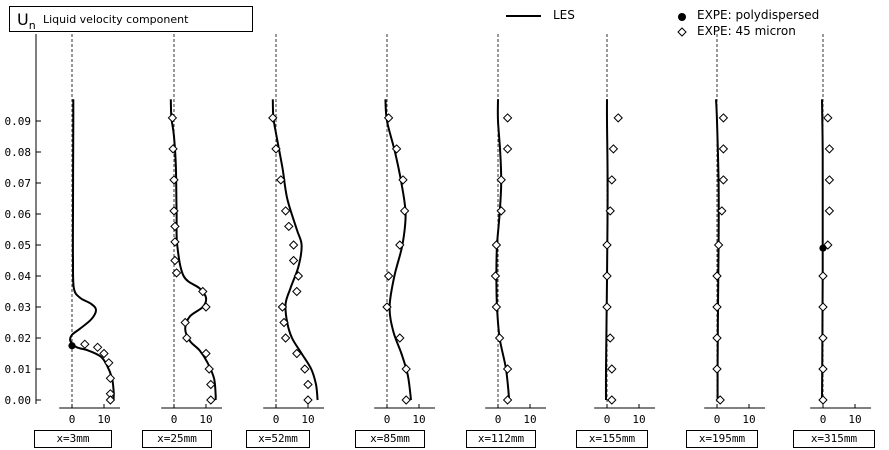  I want to click on panel-caption: x=3mm, so click(73, 439).